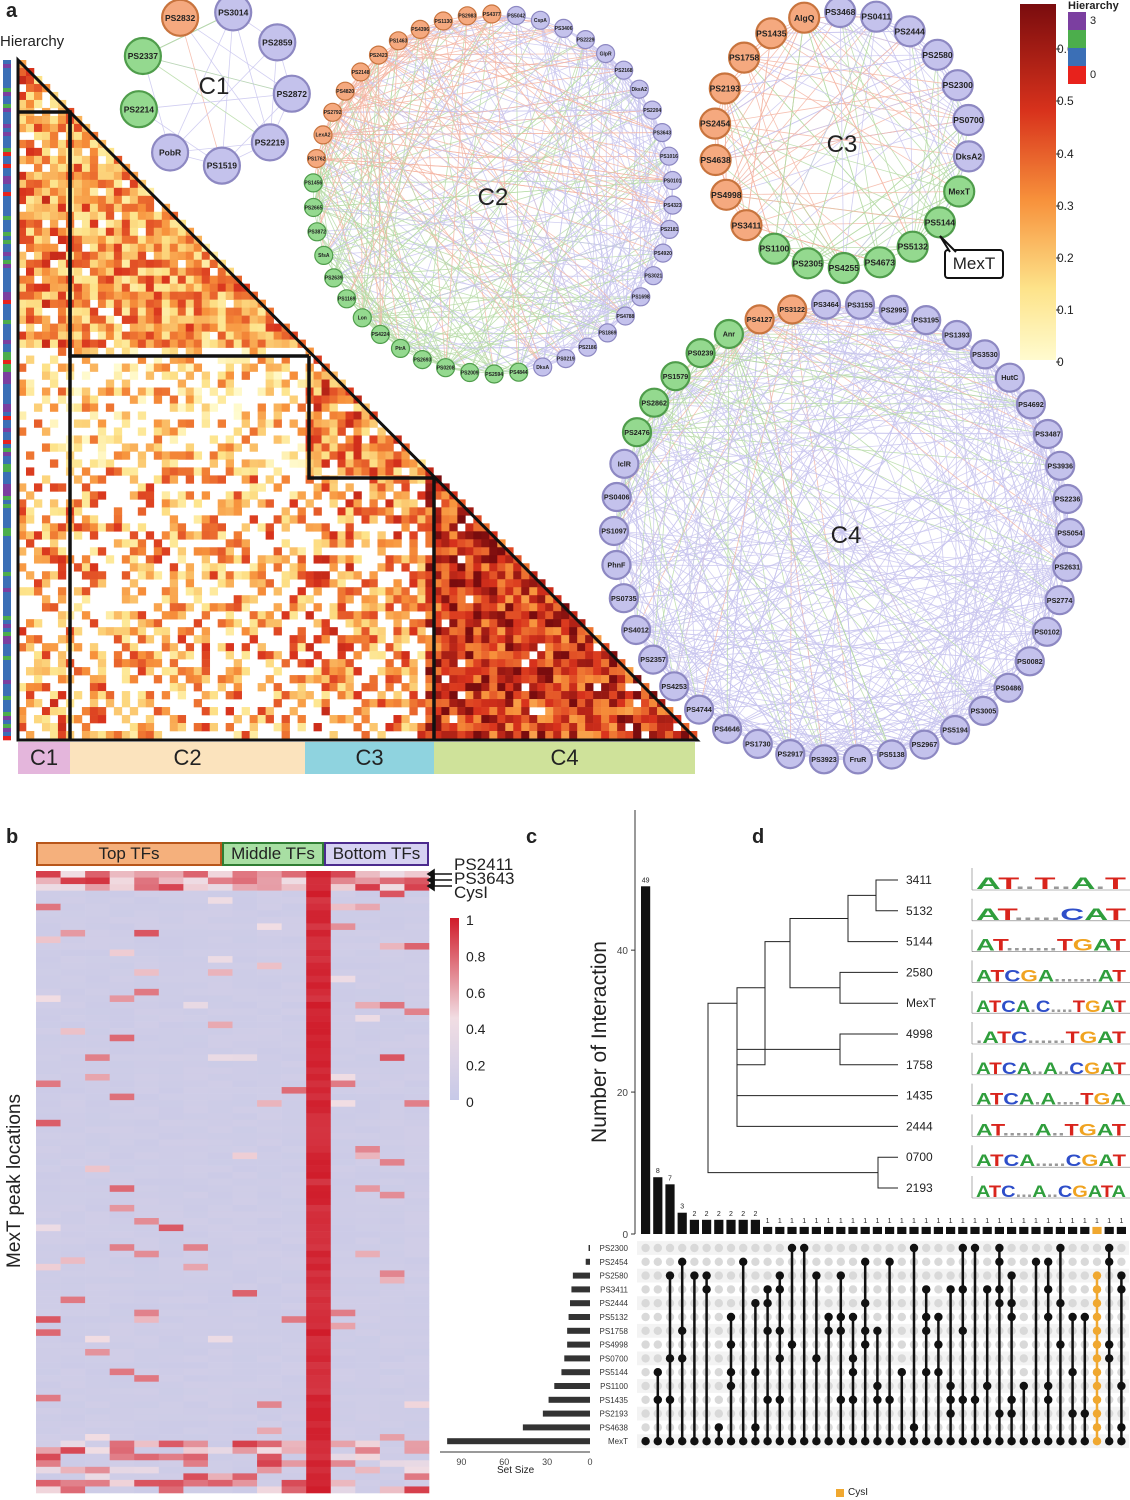  Describe the element at coordinates (44, 757) in the screenshot. I see `cluster-label-c1: C1` at that location.